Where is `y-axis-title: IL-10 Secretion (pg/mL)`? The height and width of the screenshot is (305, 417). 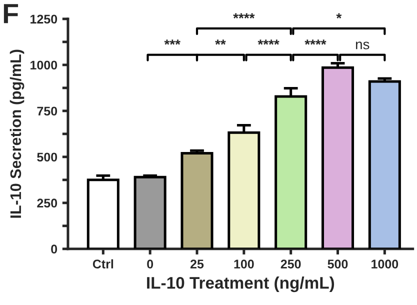
y-axis-title: IL-10 Secretion (pg/mL) is located at coordinates (17, 134).